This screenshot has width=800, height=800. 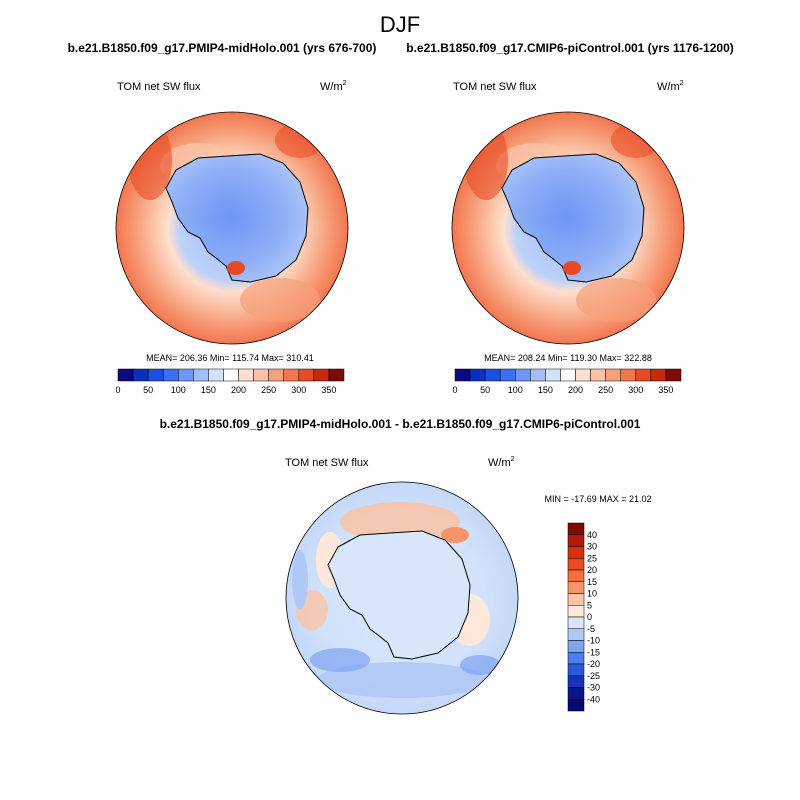 What do you see at coordinates (568, 358) in the screenshot?
I see `stats-label: MEAN= 208.24 Min= 119.30 Max= 322.88` at bounding box center [568, 358].